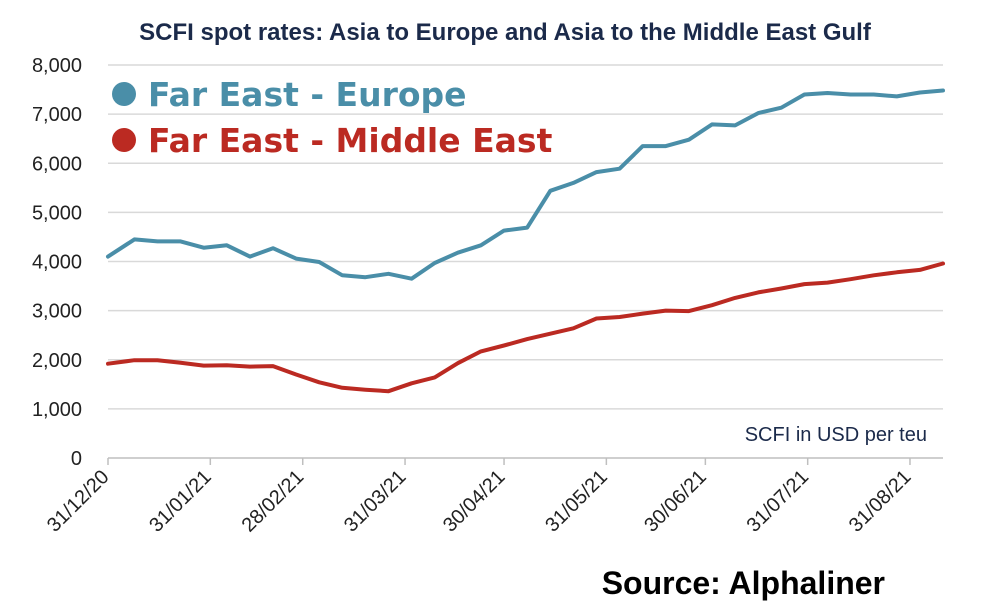 The height and width of the screenshot is (606, 1000). I want to click on x-tick-label: 31/01/21, so click(180, 501).